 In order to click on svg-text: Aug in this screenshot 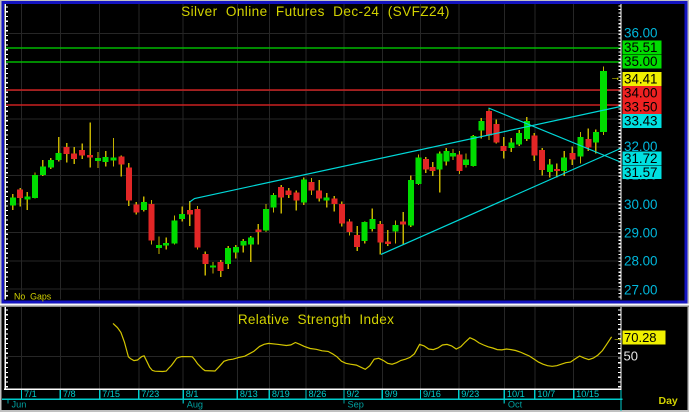, I will do `click(195, 405)`.